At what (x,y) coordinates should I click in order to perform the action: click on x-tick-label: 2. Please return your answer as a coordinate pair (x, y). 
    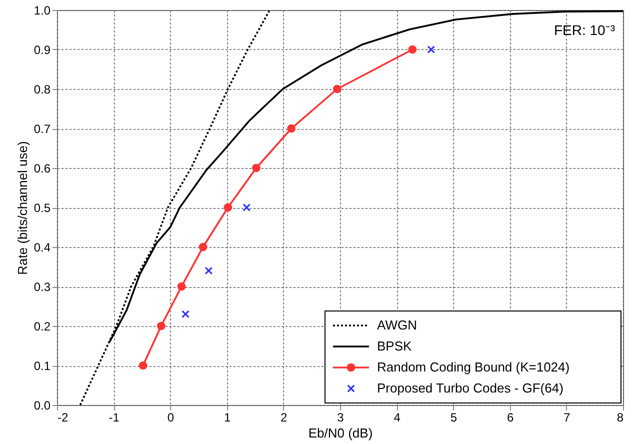
    Looking at the image, I should click on (284, 417).